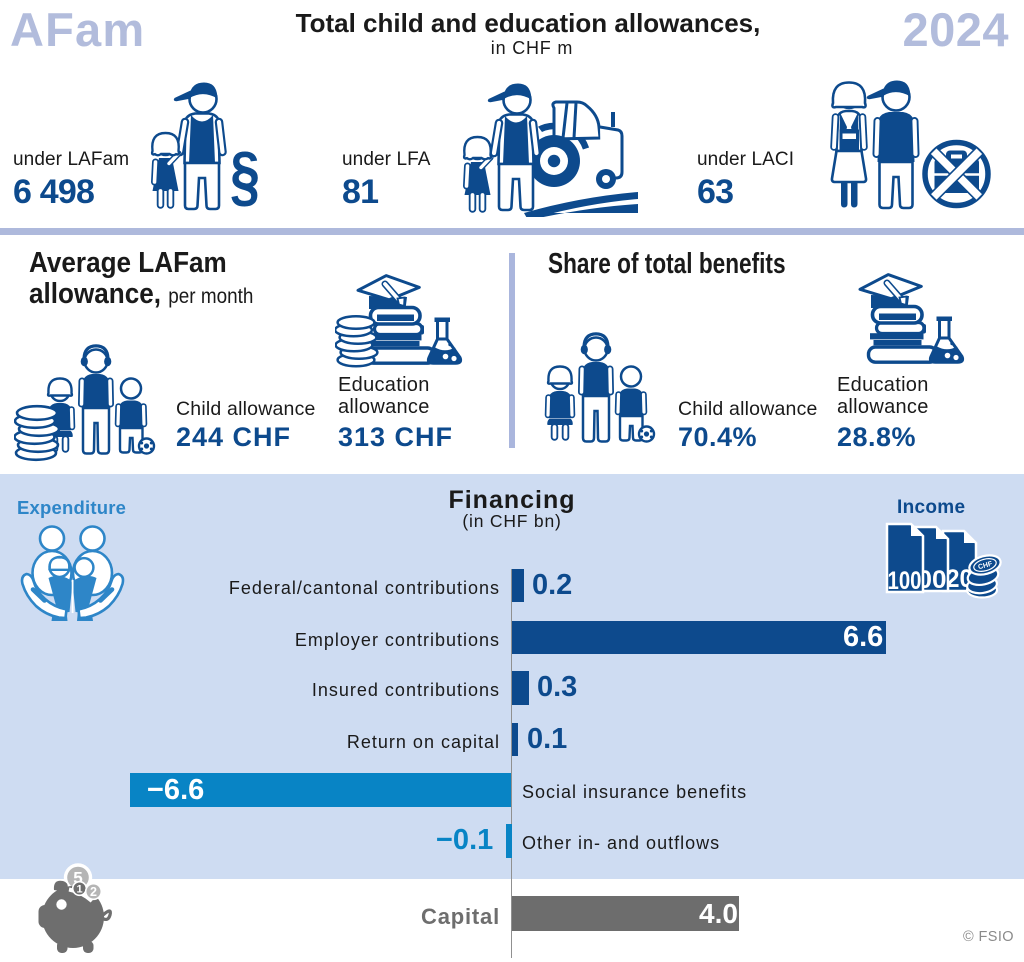 This screenshot has height=962, width=1024. What do you see at coordinates (77, 878) in the screenshot?
I see `svg-text: 5` at bounding box center [77, 878].